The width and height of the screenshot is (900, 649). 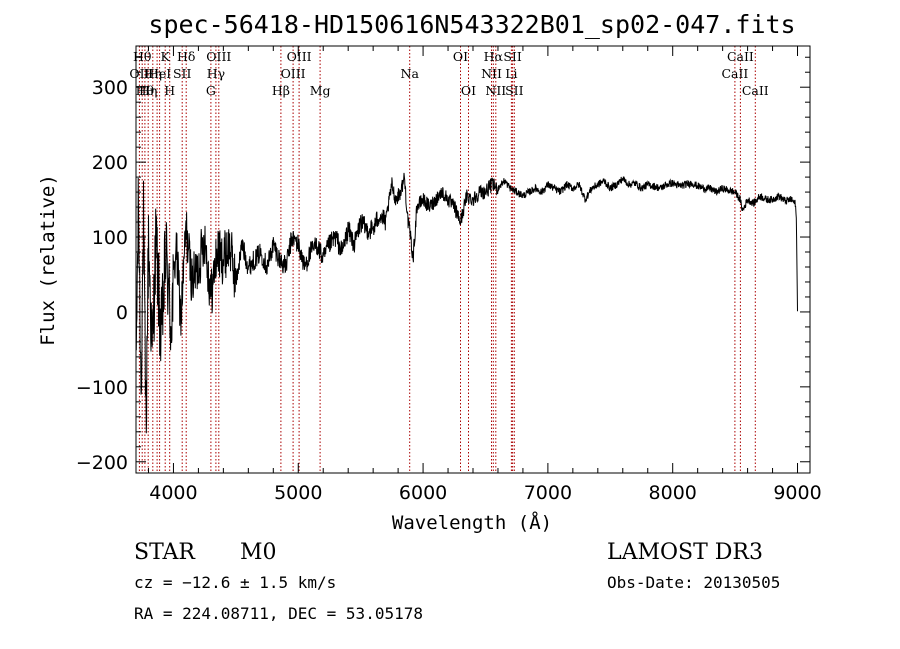 What do you see at coordinates (110, 163) in the screenshot?
I see `y-tick-label: 200` at bounding box center [110, 163].